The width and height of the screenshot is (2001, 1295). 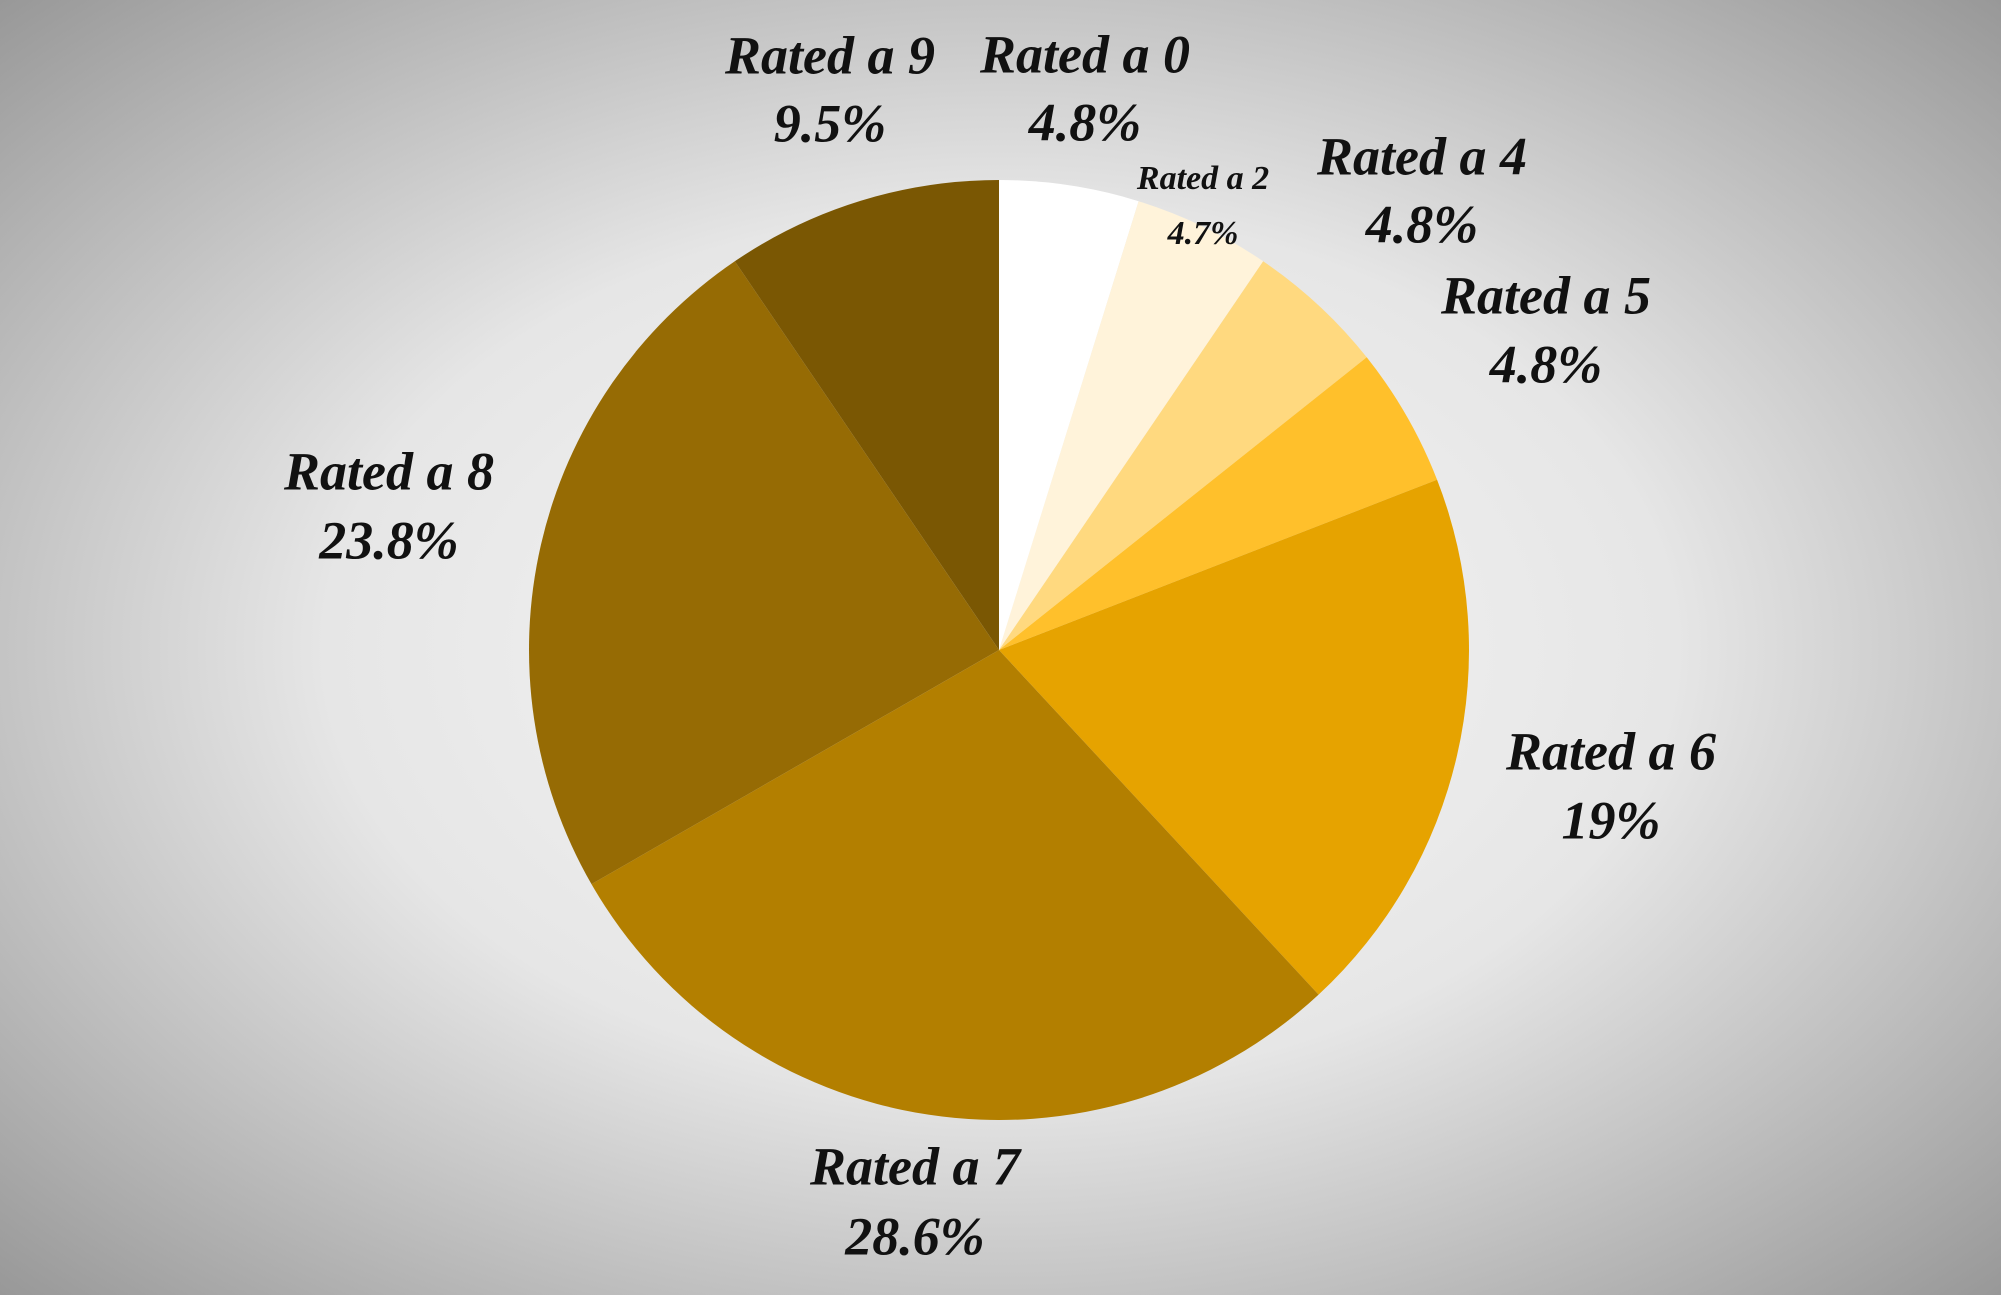 I want to click on slice-value-label: 23.8%, so click(x=388, y=540).